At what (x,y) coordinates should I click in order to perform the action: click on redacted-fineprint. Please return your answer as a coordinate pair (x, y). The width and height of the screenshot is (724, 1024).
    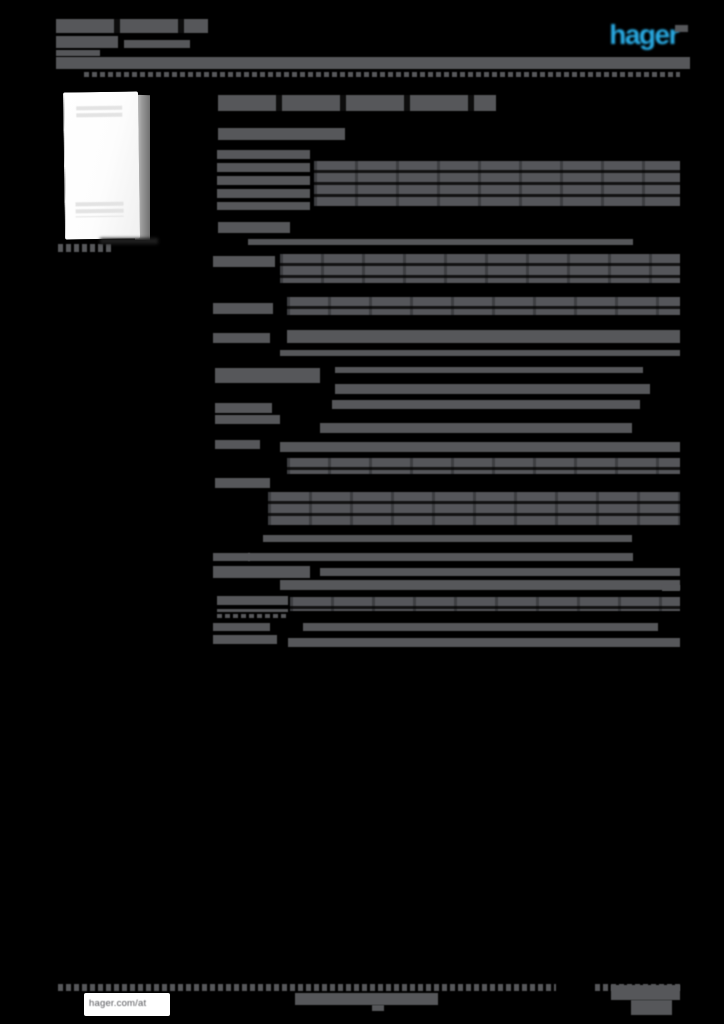
    Looking at the image, I should click on (252, 616).